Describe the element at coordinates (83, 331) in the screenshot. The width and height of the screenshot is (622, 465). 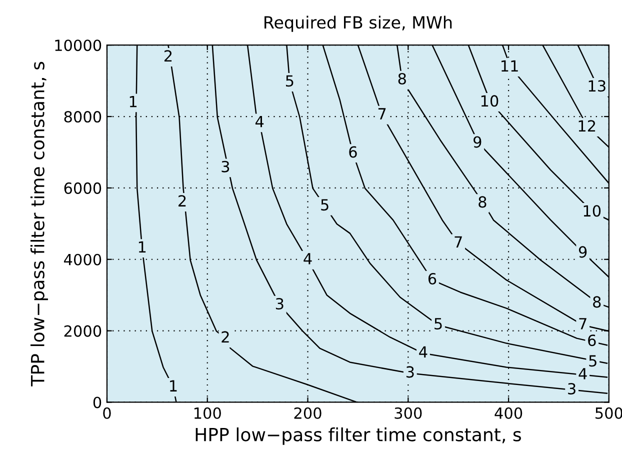
I see `y-tick-label: 2000` at that location.